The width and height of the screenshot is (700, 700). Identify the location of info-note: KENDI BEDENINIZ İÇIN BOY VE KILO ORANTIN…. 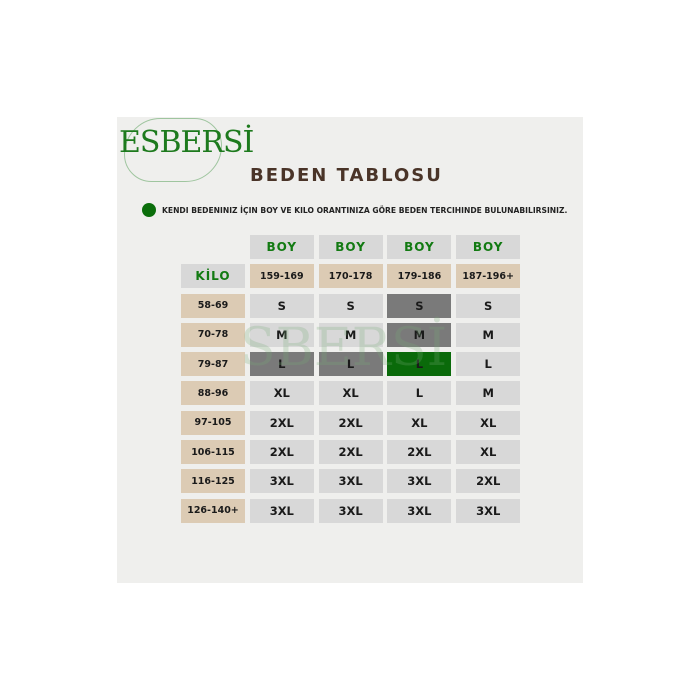
(354, 210).